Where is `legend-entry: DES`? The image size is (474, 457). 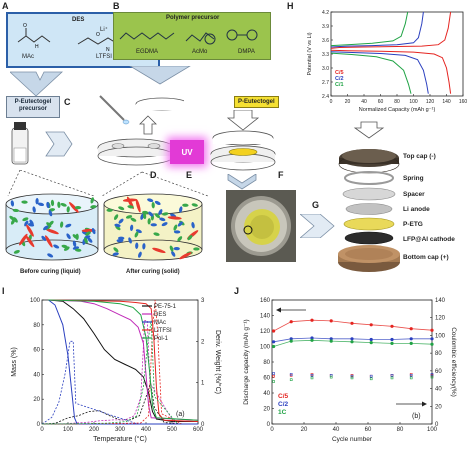
legend-entry: DES is located at coordinates (160, 315).